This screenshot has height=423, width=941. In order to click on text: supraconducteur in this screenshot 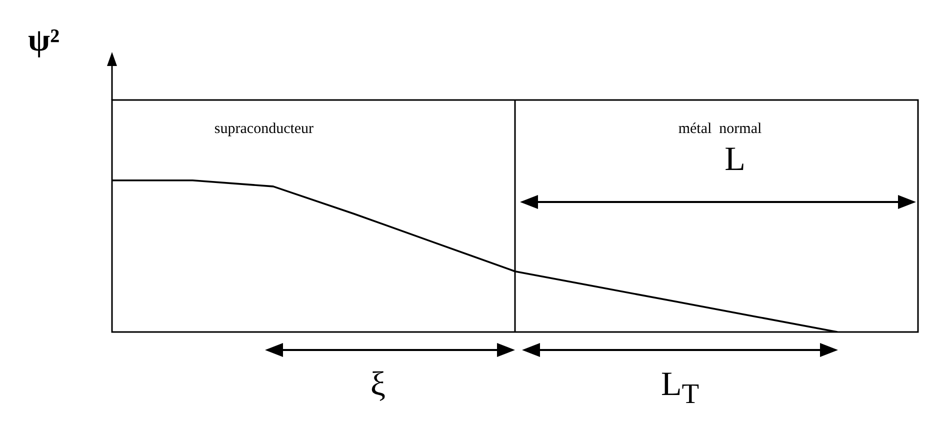, I will do `click(264, 130)`.